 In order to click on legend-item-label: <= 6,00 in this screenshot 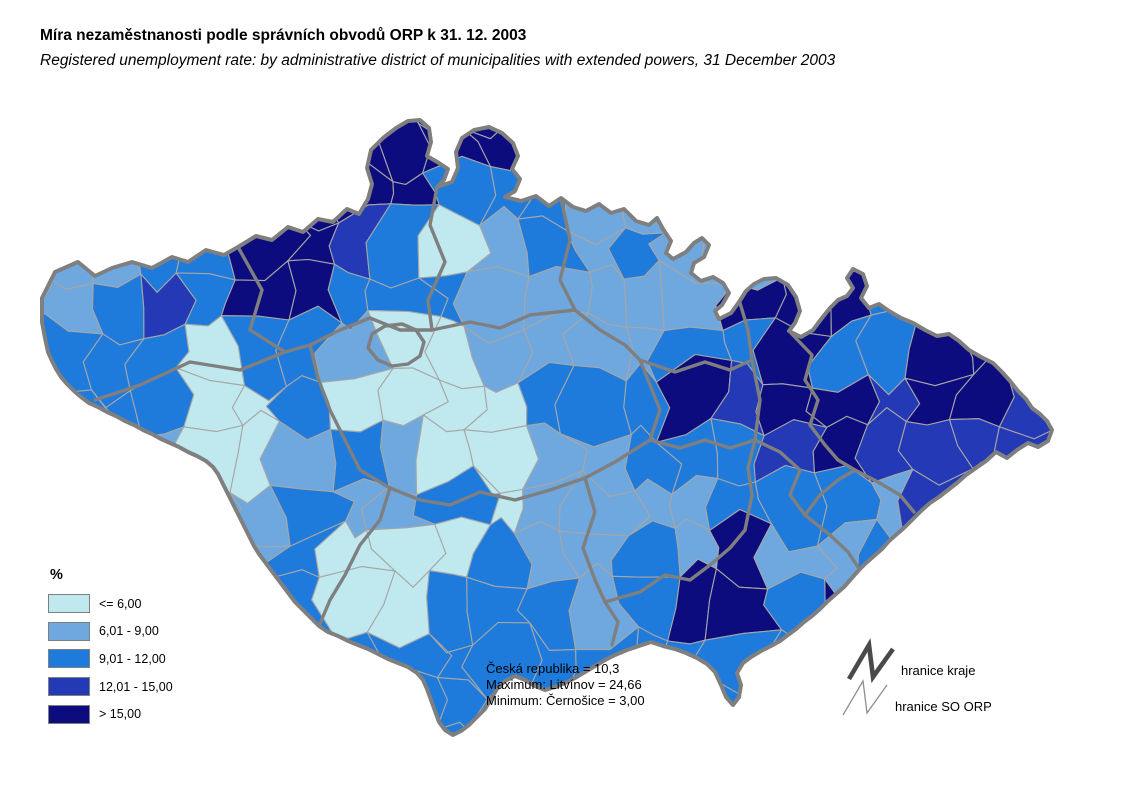, I will do `click(120, 603)`.